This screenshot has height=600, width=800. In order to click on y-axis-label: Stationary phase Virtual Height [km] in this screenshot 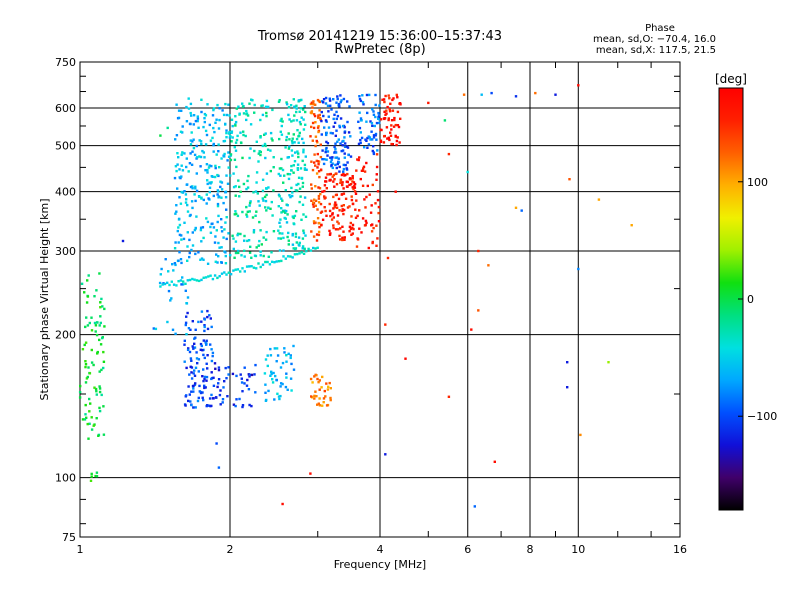, I will do `click(44, 299)`.